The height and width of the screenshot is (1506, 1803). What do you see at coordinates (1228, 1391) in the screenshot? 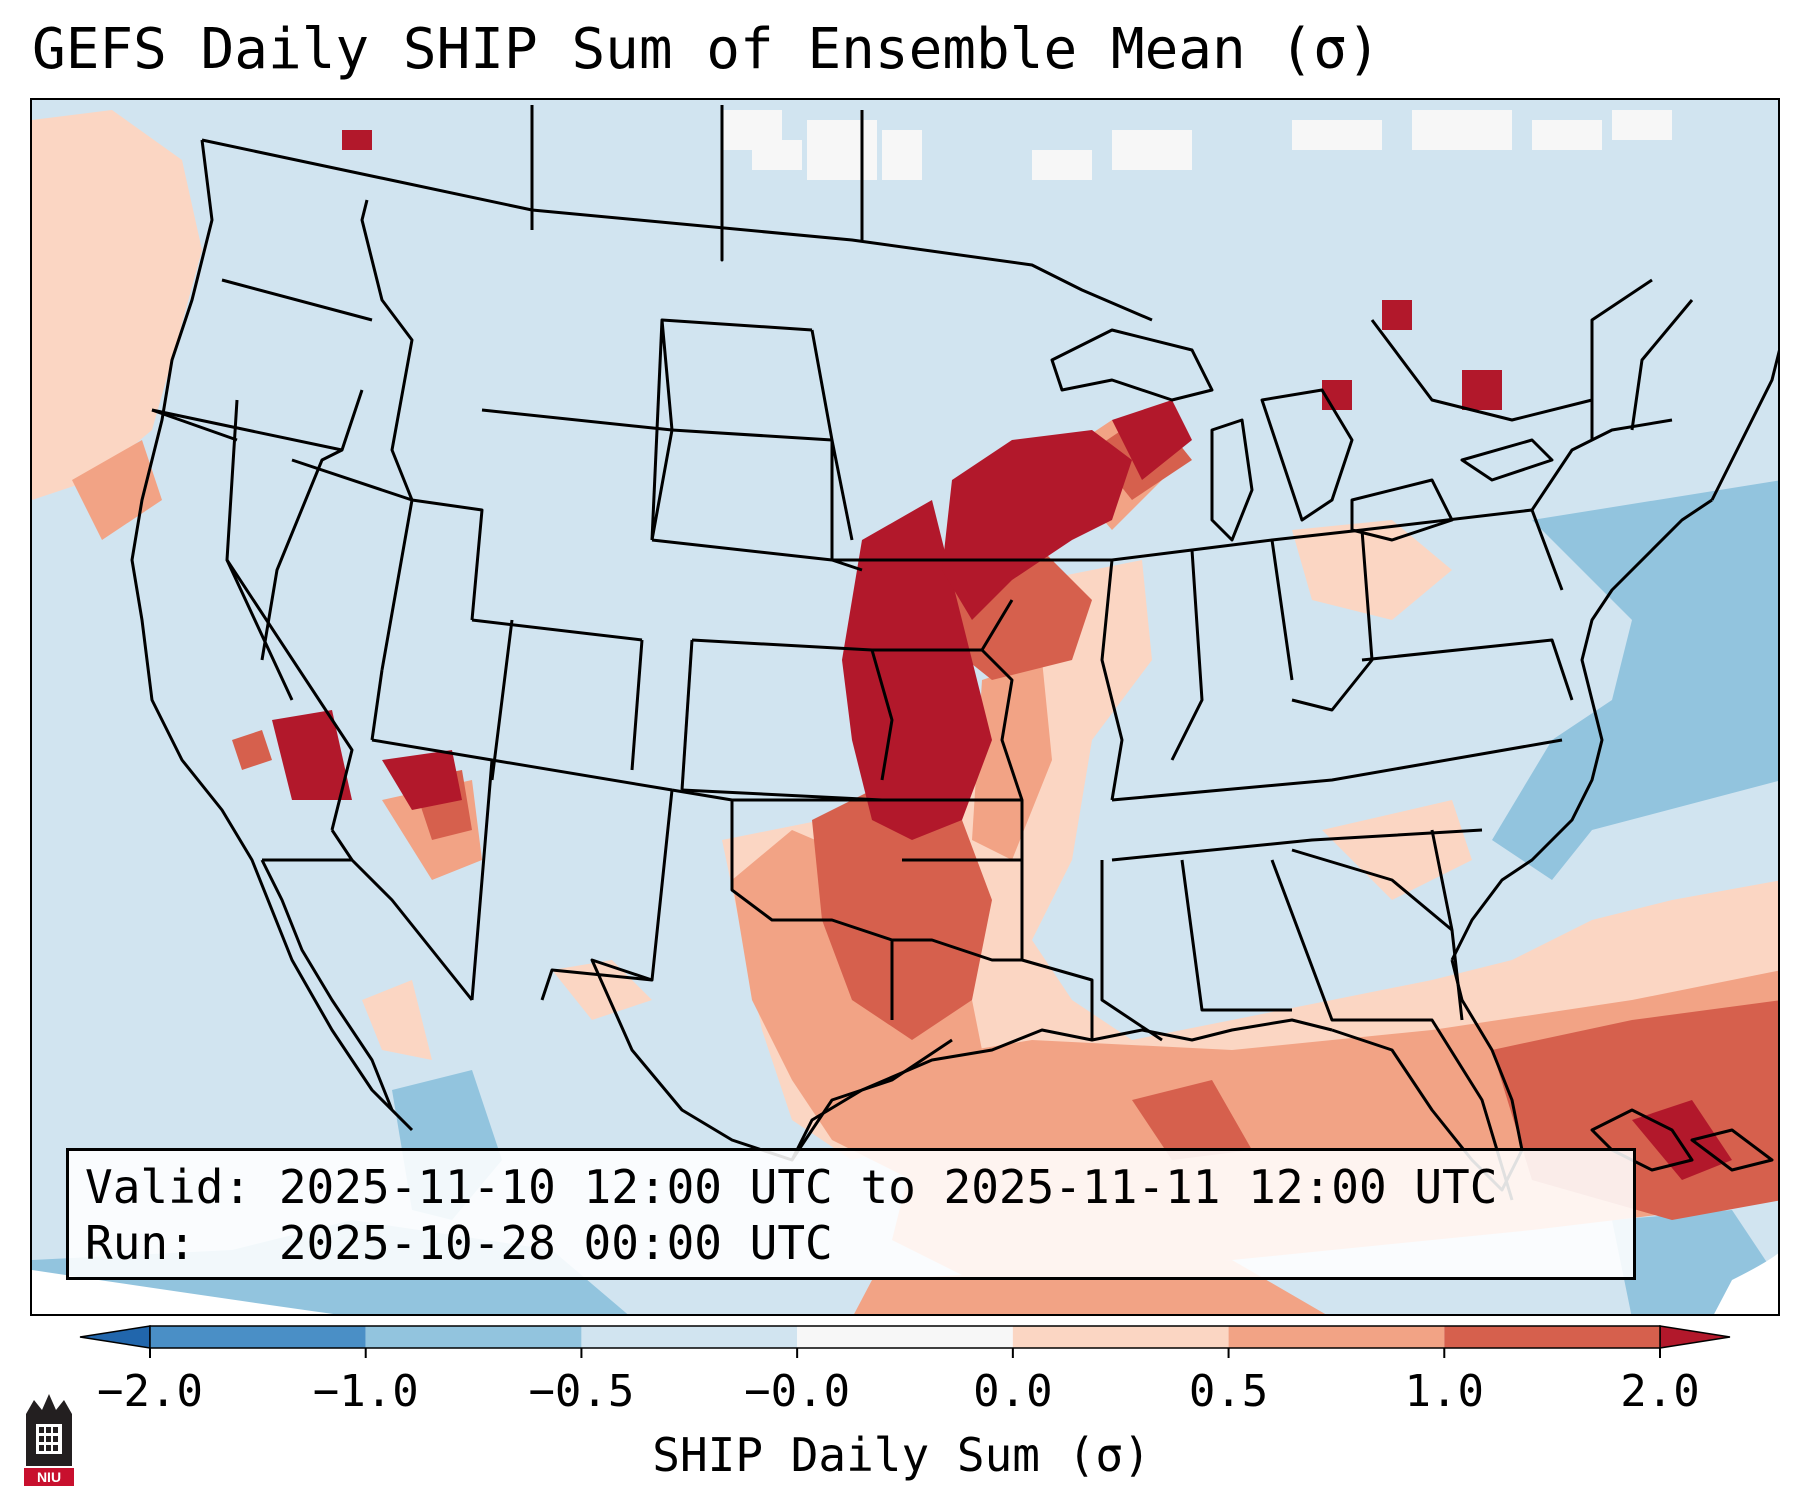
I see `colorbar-tick-label: 0.5` at bounding box center [1228, 1391].